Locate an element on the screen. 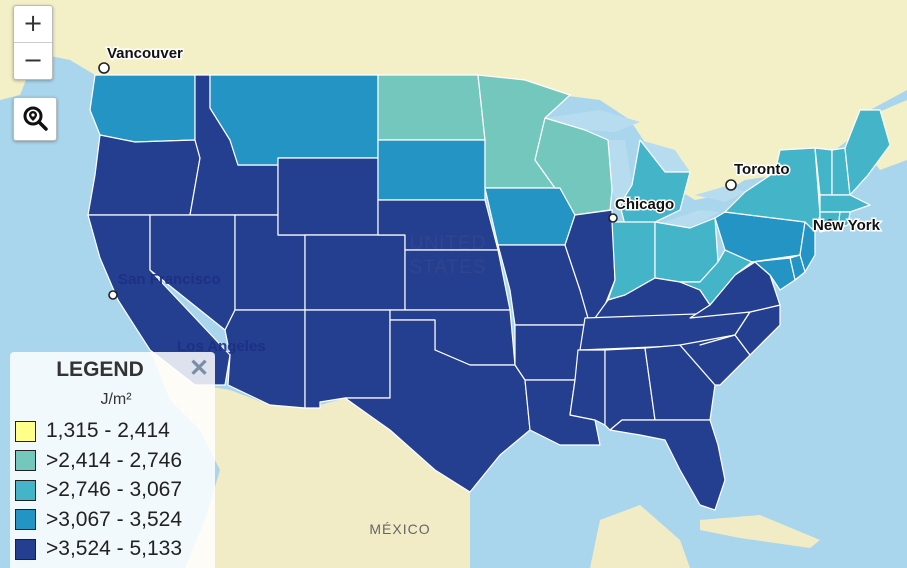 The height and width of the screenshot is (568, 907). great-lakes is located at coordinates (645, 169).